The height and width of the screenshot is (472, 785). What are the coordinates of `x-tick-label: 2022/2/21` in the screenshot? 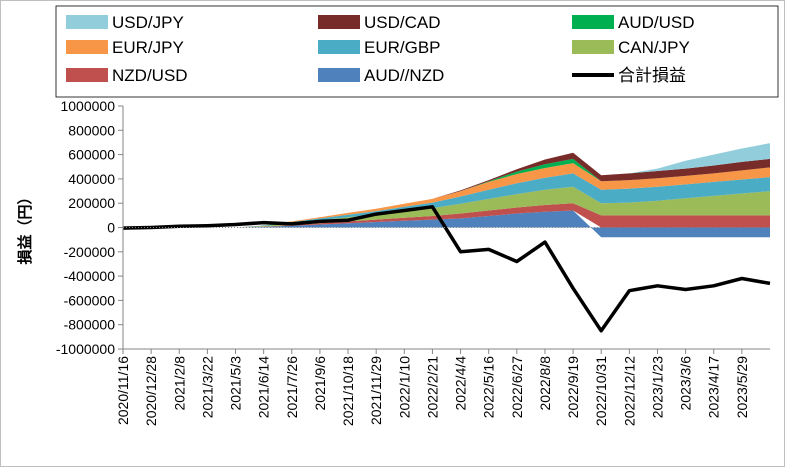 It's located at (432, 387).